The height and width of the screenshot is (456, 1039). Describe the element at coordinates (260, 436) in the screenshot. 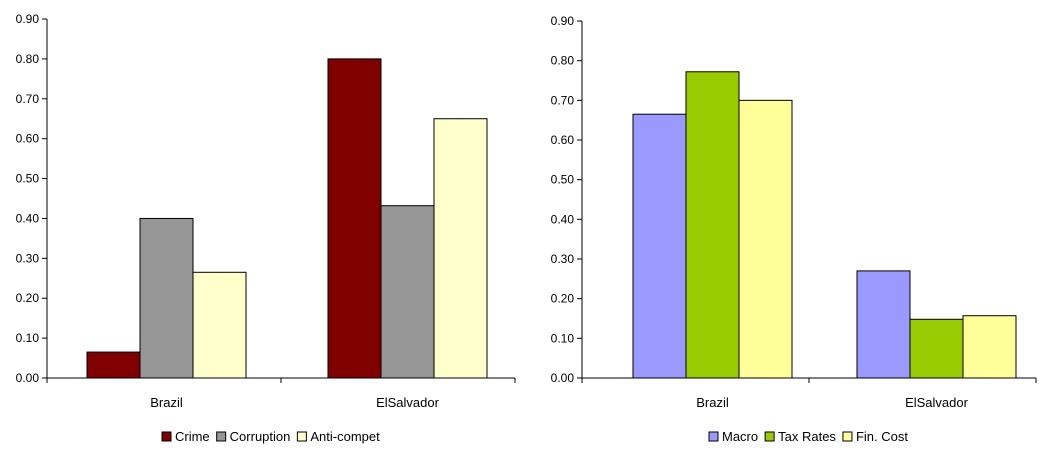

I see `legend-label: Corruption` at that location.